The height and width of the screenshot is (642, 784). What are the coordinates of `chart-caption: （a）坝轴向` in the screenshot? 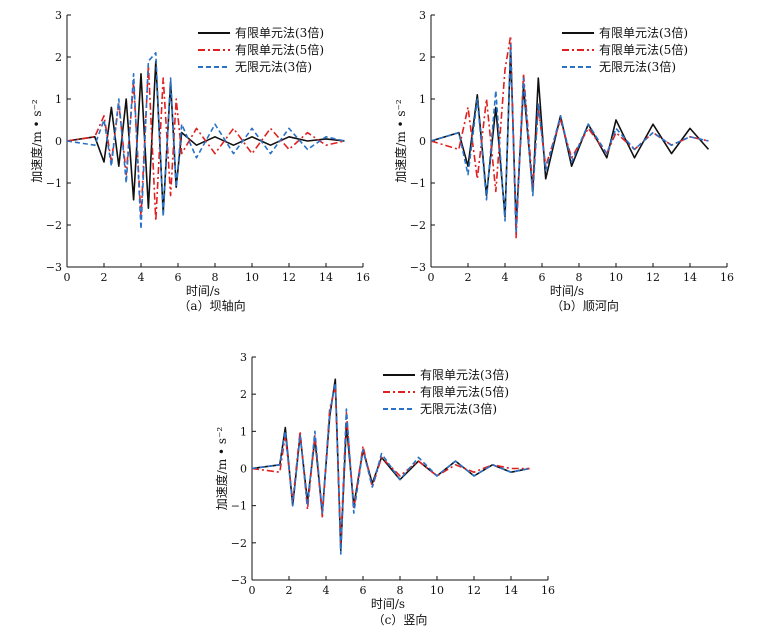 It's located at (211, 305).